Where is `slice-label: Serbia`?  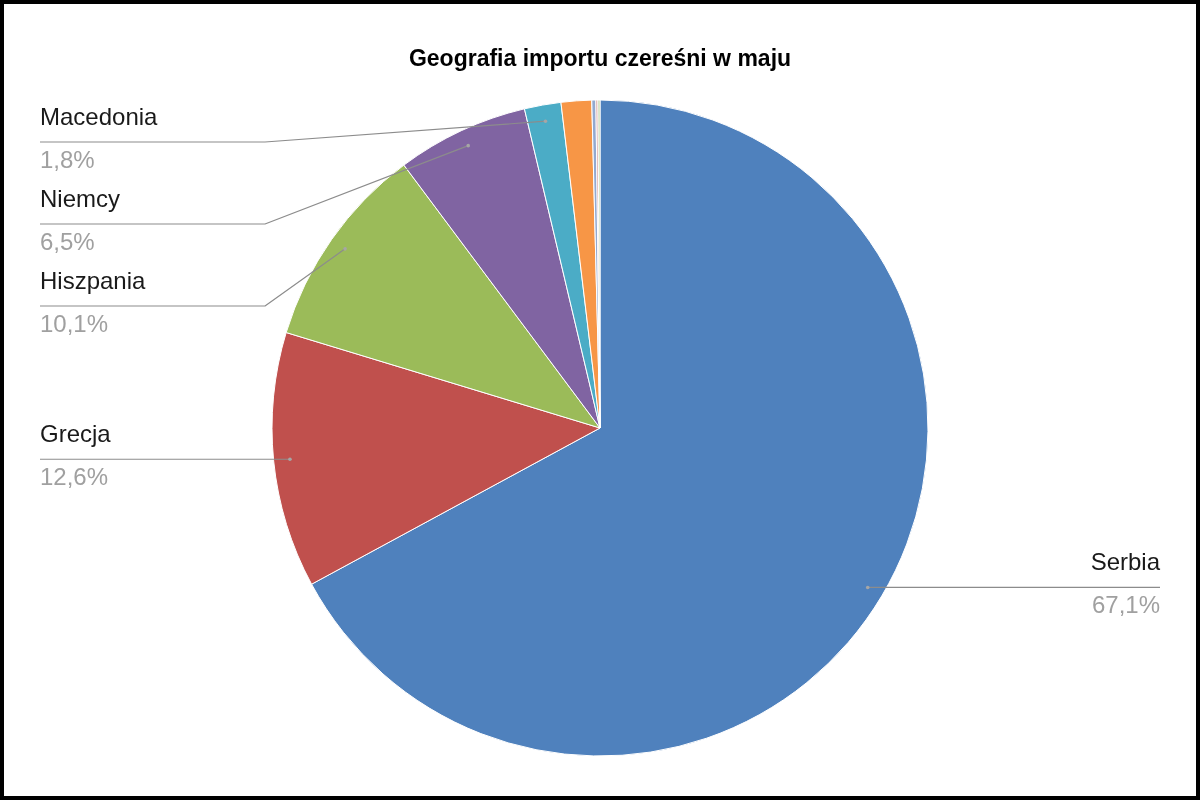 slice-label: Serbia is located at coordinates (1125, 562).